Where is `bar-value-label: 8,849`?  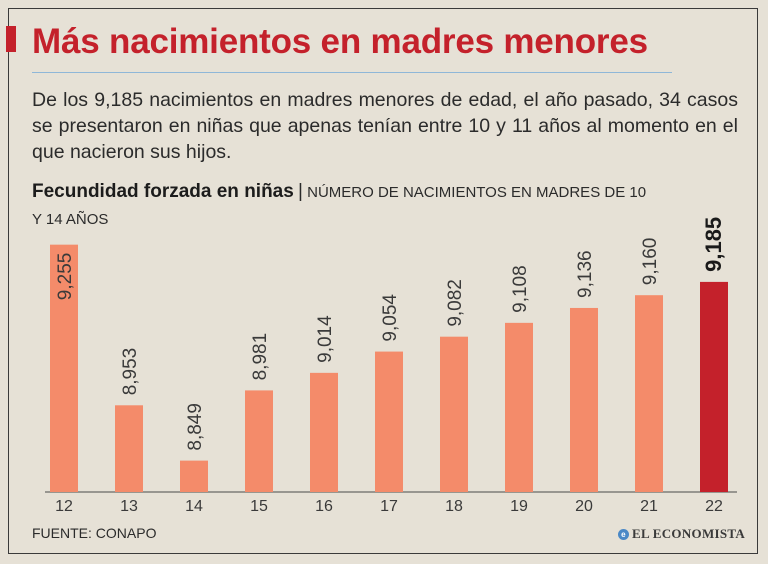
bar-value-label: 8,849 is located at coordinates (195, 427).